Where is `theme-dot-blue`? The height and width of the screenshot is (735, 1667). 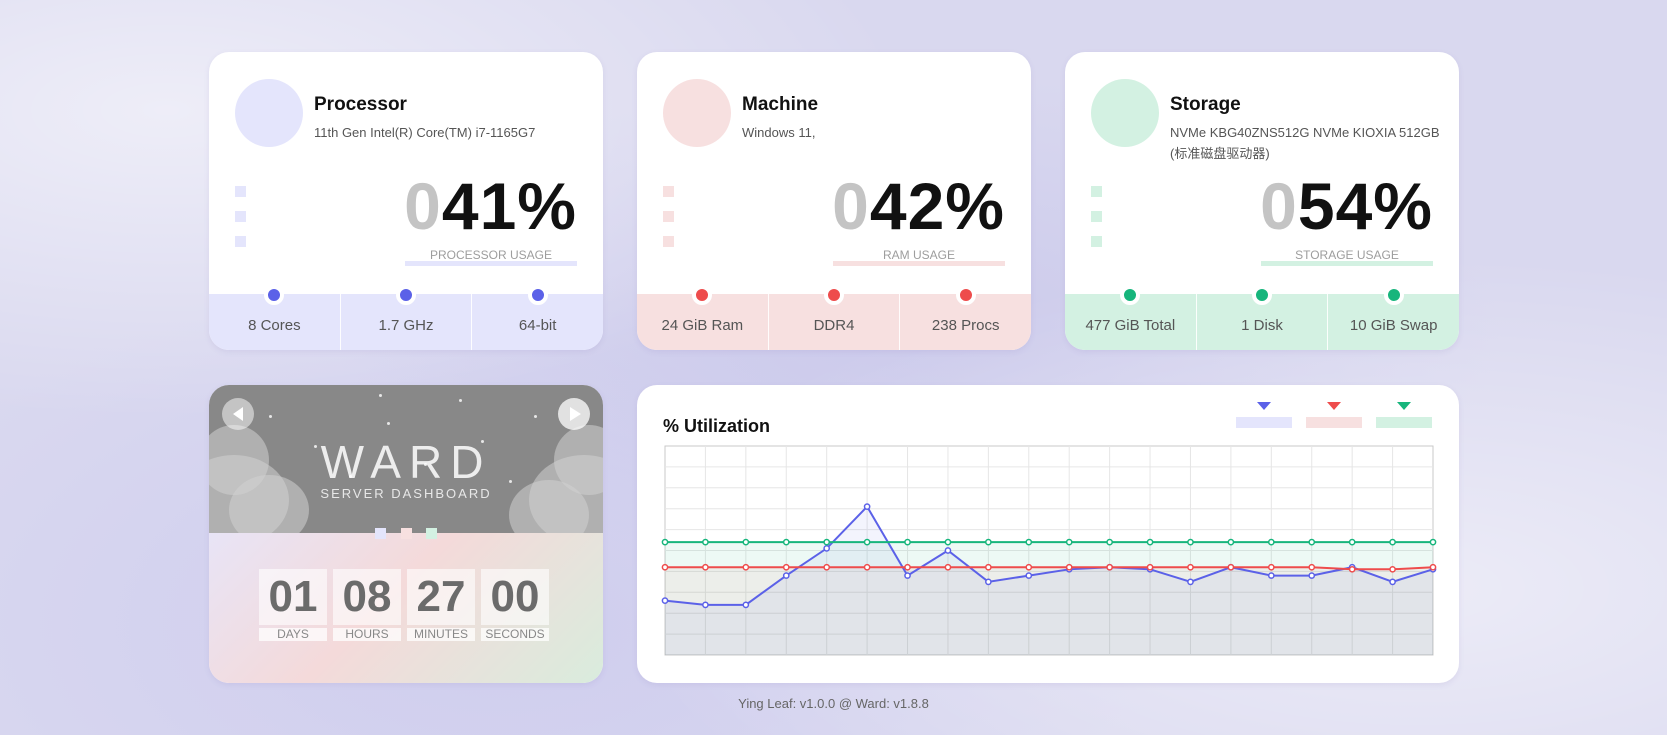 theme-dot-blue is located at coordinates (381, 533).